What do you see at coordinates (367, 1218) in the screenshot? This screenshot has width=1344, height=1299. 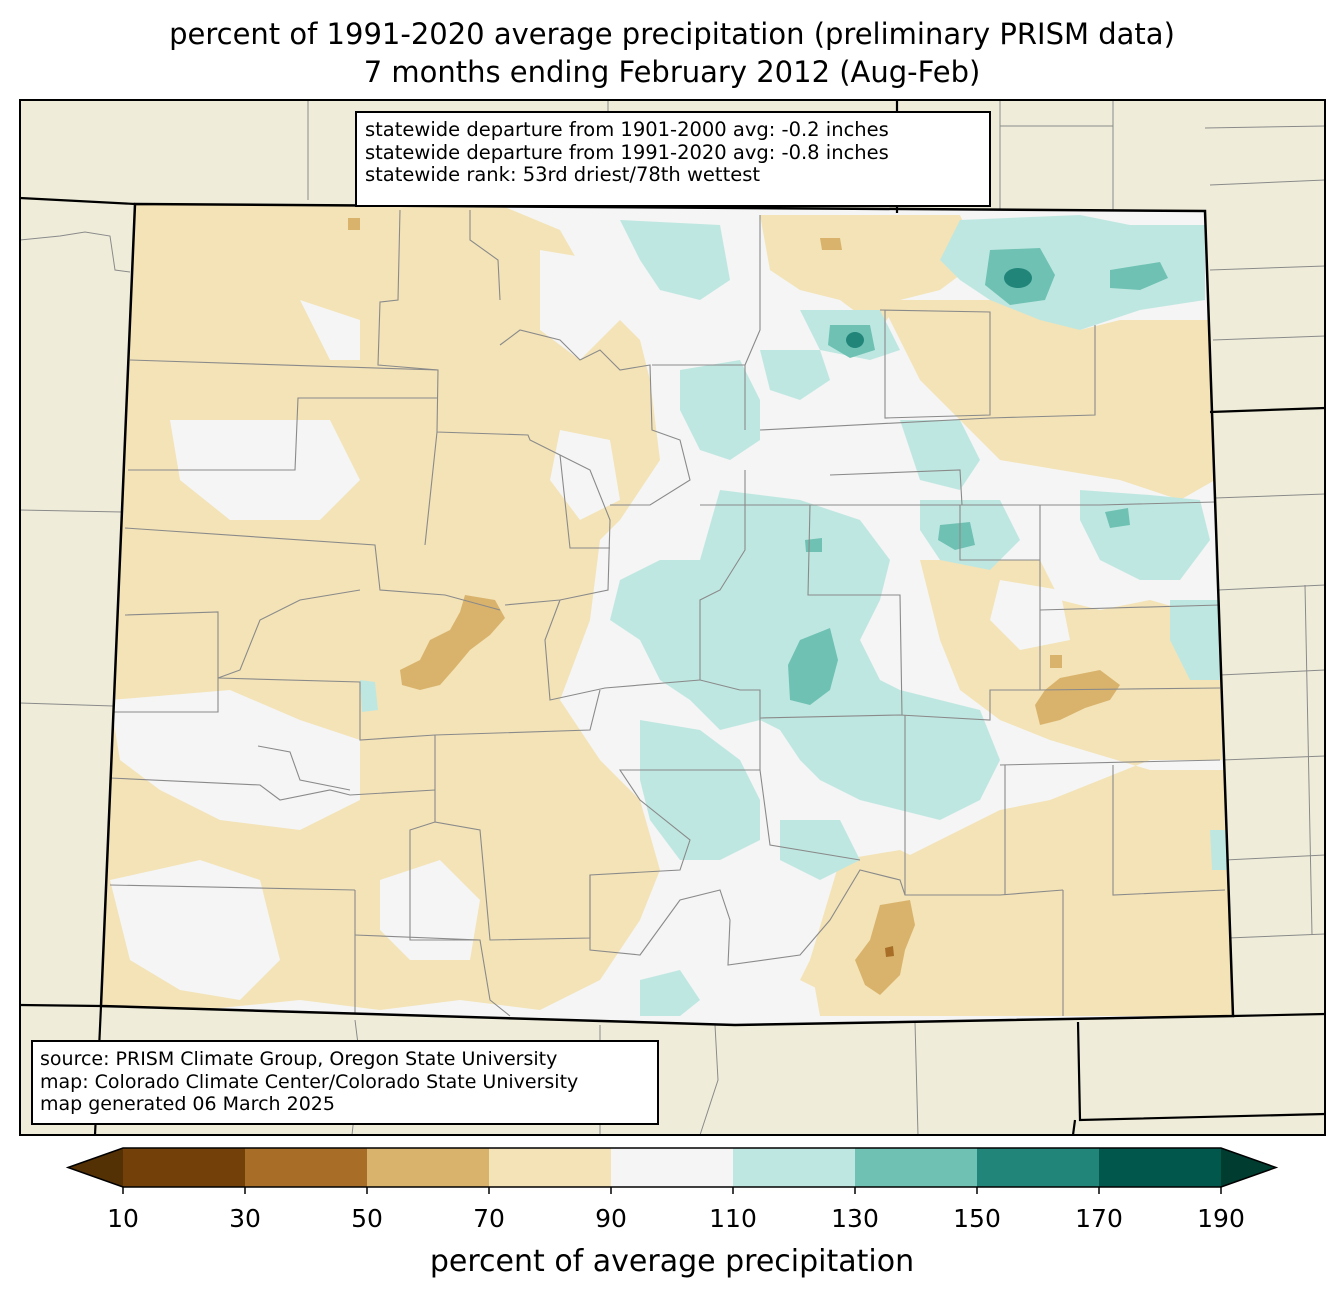 I see `colorbar-tick-label: 50` at bounding box center [367, 1218].